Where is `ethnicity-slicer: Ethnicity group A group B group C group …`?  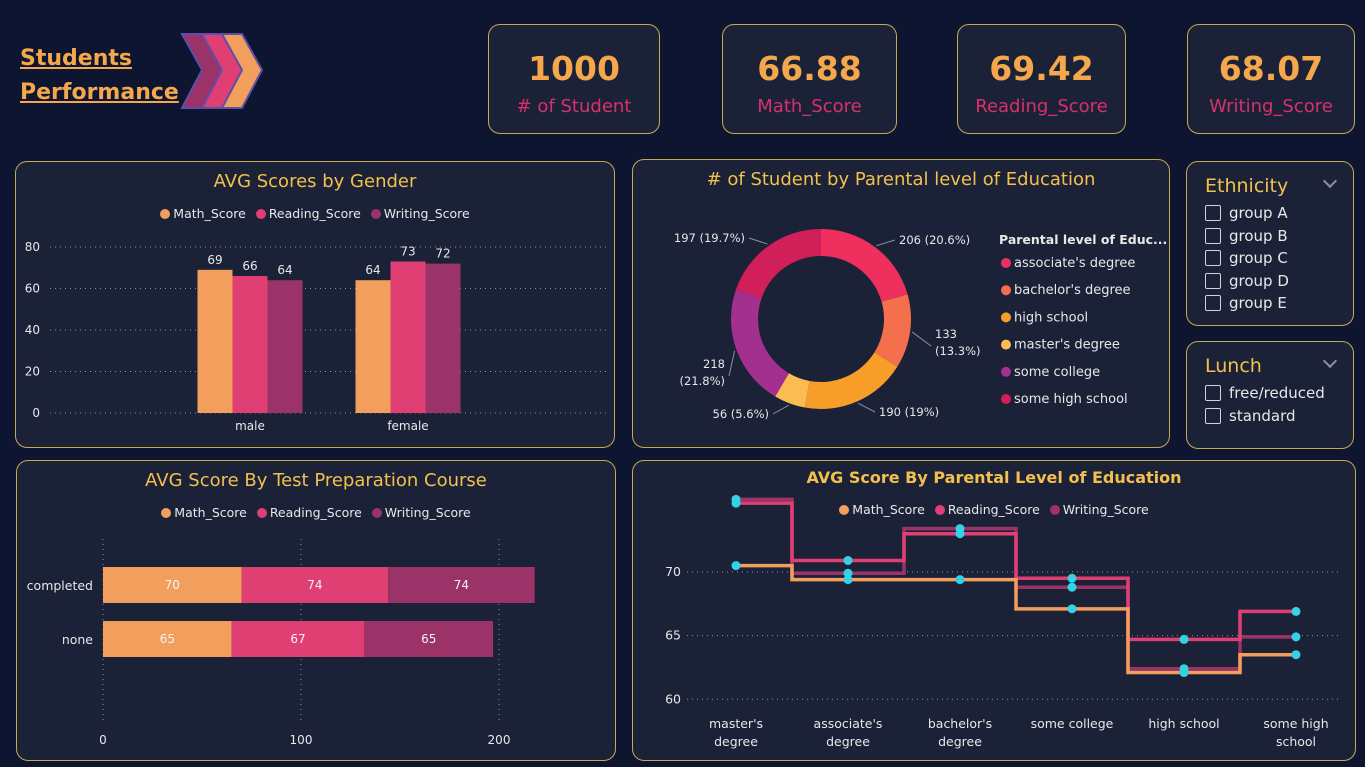 ethnicity-slicer: Ethnicity group A group B group C group … is located at coordinates (1270, 243).